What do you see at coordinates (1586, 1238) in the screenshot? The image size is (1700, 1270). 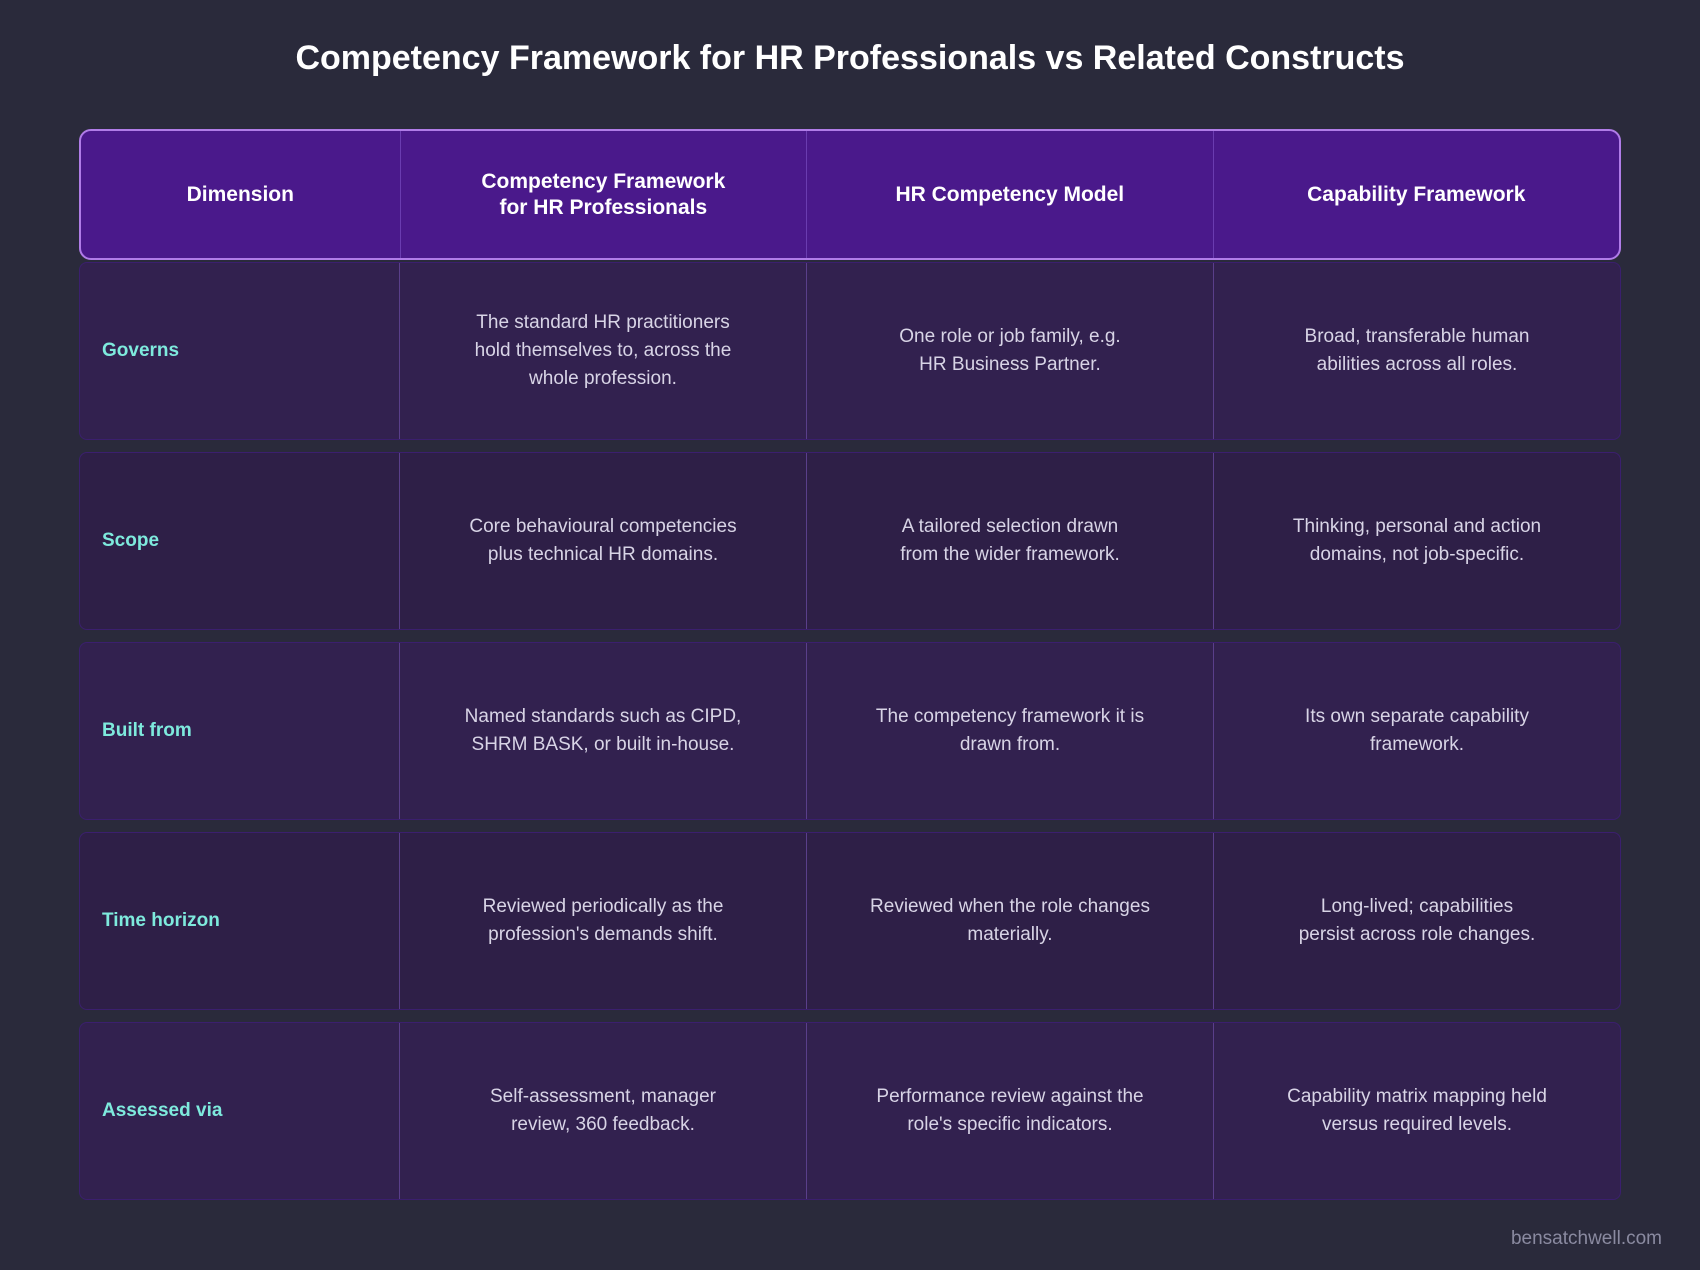 I see `watermark: bensatchwell.com` at bounding box center [1586, 1238].